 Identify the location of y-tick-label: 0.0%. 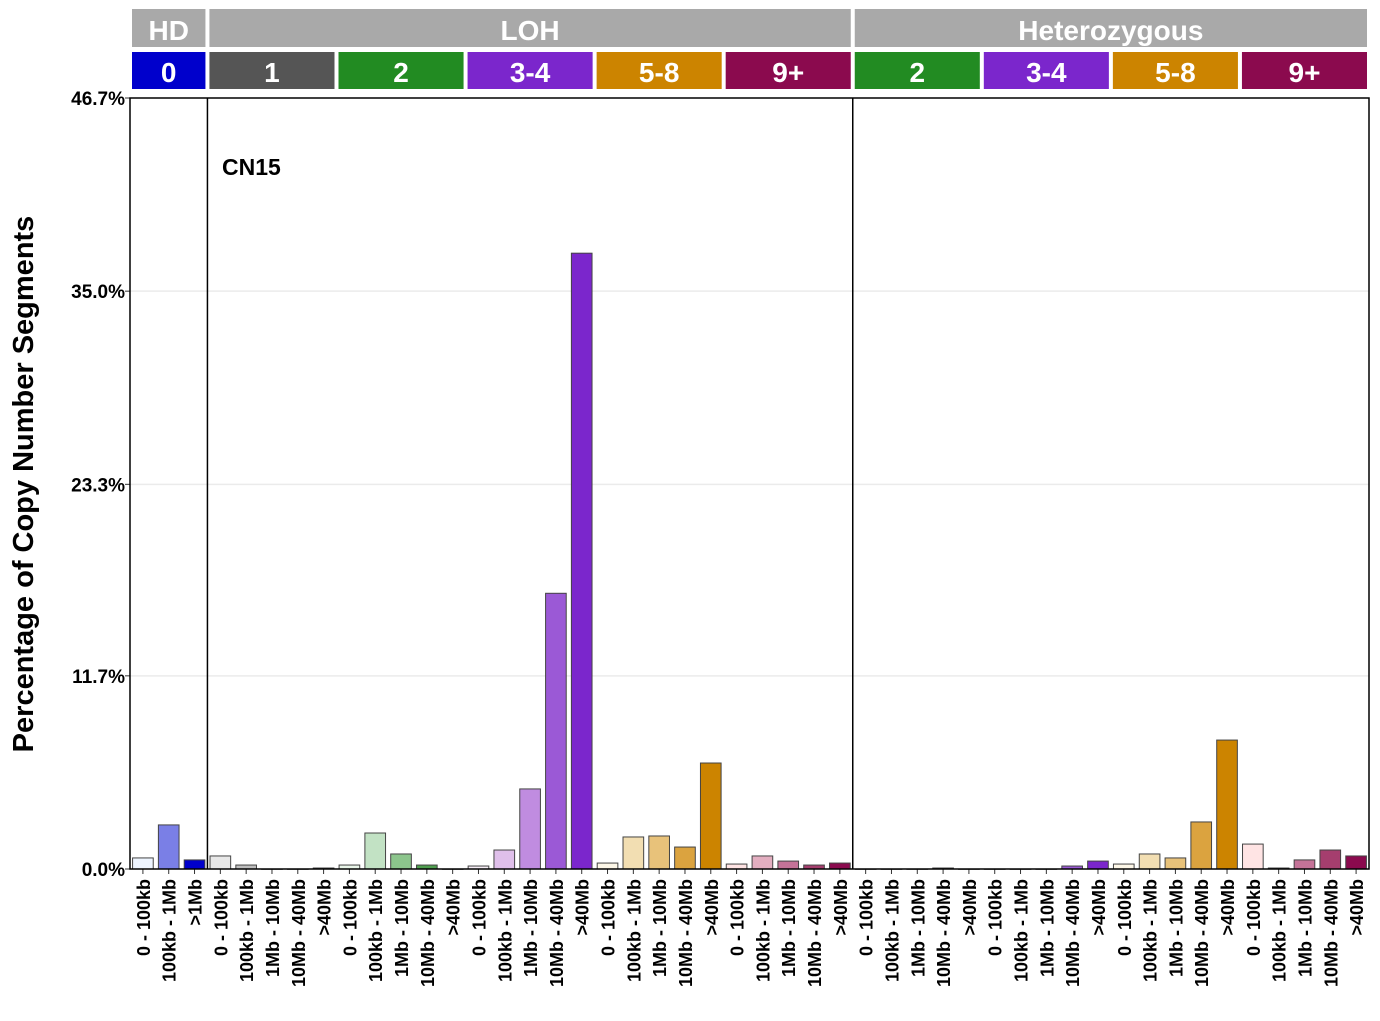
(103, 870).